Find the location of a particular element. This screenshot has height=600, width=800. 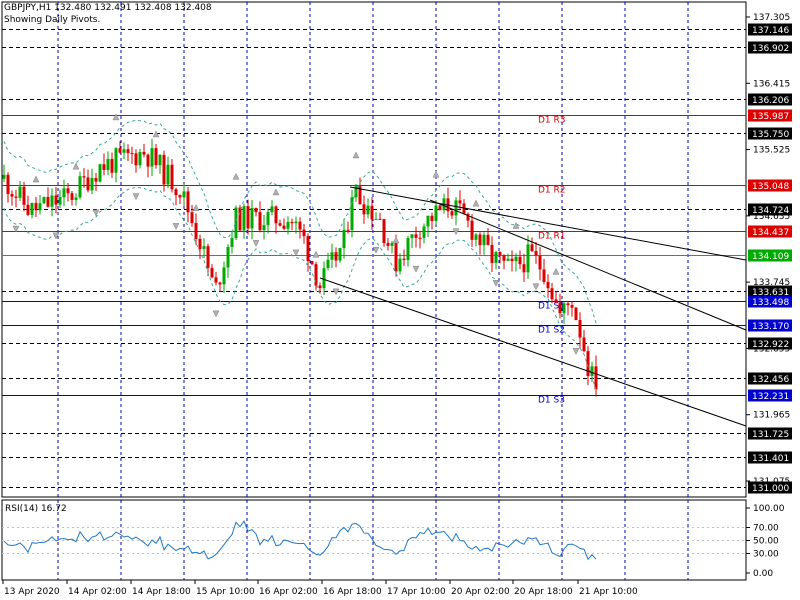

time-label: 16 Apr 02:00 is located at coordinates (288, 592).